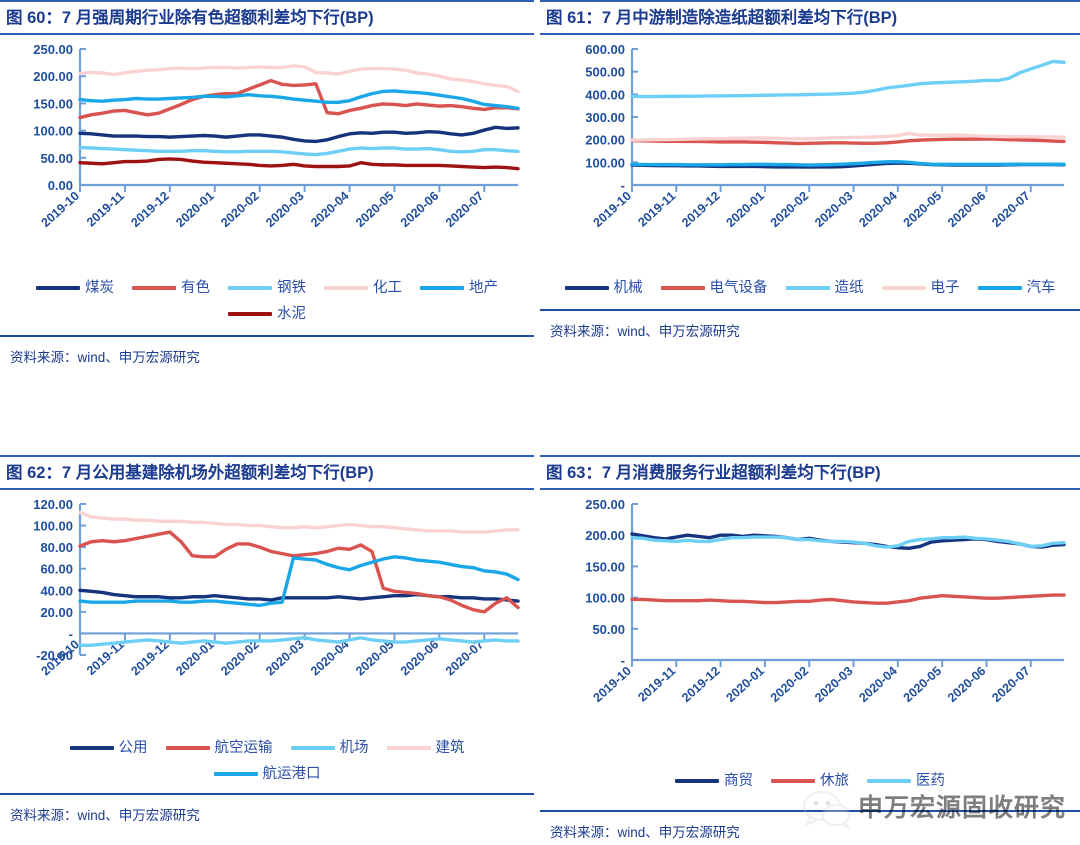 The height and width of the screenshot is (845, 1080). I want to click on legend-item: 公用, so click(108, 748).